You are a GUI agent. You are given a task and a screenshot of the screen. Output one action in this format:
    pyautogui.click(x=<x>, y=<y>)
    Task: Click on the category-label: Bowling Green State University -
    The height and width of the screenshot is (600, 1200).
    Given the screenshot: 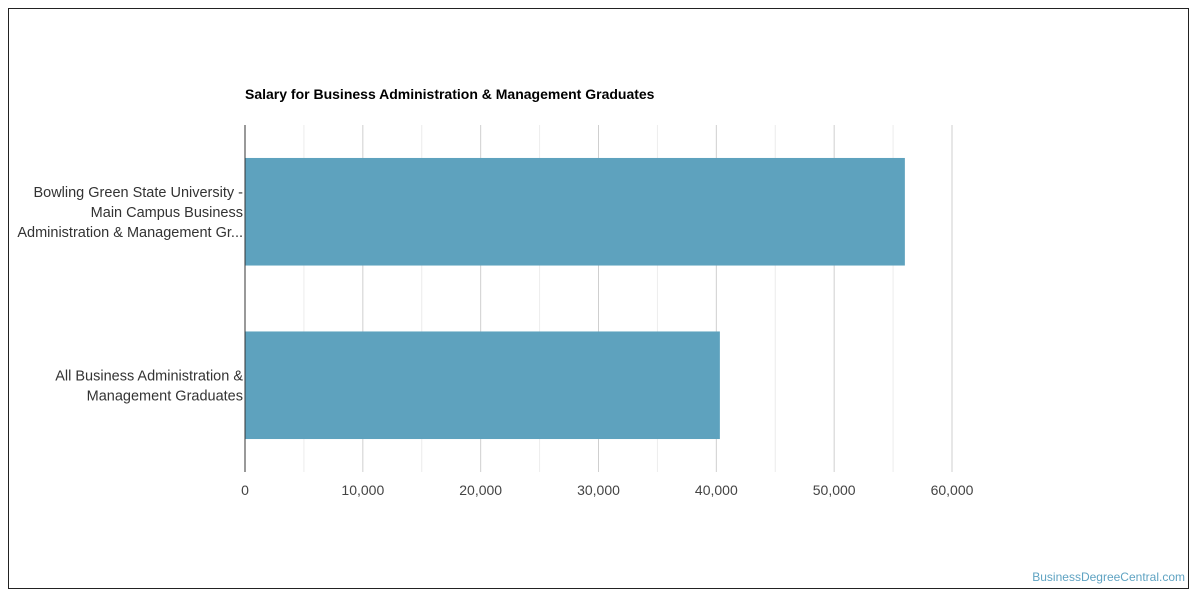 What is the action you would take?
    pyautogui.click(x=138, y=193)
    